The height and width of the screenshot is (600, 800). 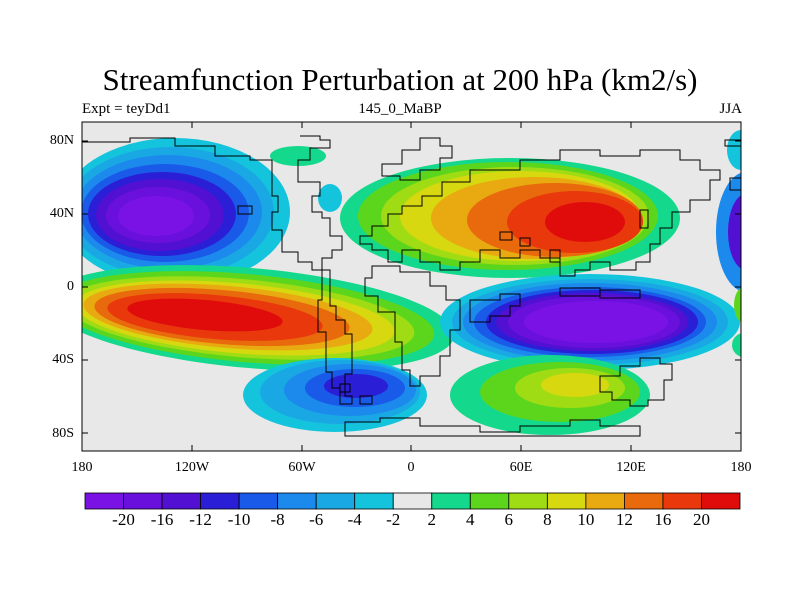 What do you see at coordinates (277, 519) in the screenshot?
I see `colorbar-label: -8` at bounding box center [277, 519].